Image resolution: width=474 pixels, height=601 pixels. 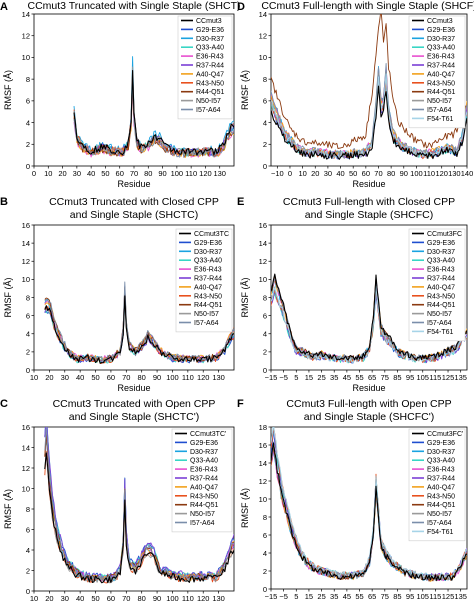 I want to click on plot-frame, so click(x=369, y=90).